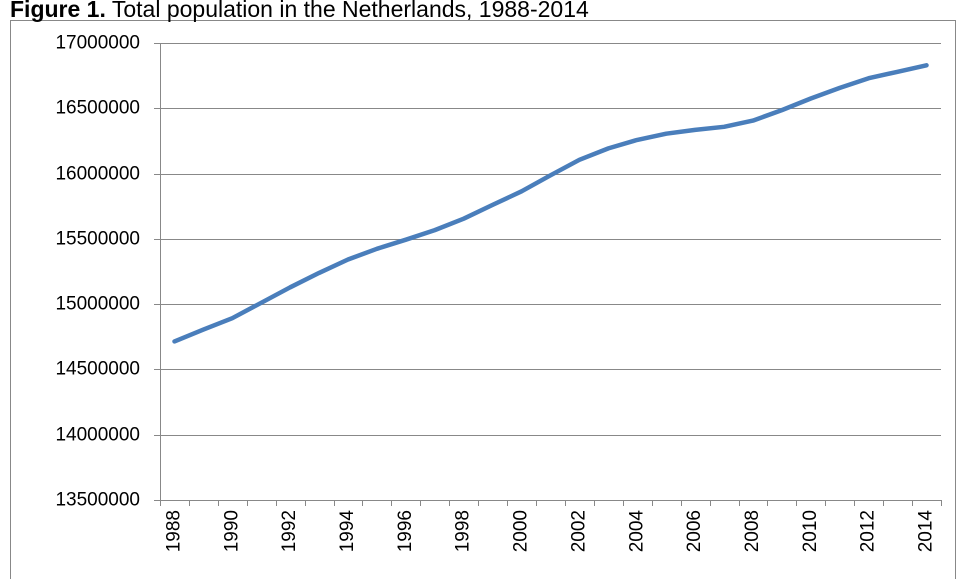 This screenshot has width=957, height=579. Describe the element at coordinates (97, 435) in the screenshot. I see `y-tick-label: 14000000` at that location.